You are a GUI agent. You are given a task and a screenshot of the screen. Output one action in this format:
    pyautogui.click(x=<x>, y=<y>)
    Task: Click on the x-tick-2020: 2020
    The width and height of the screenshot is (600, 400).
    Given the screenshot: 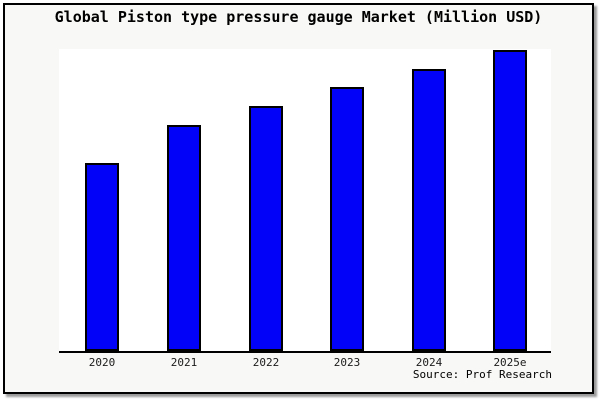 What is the action you would take?
    pyautogui.click(x=102, y=362)
    